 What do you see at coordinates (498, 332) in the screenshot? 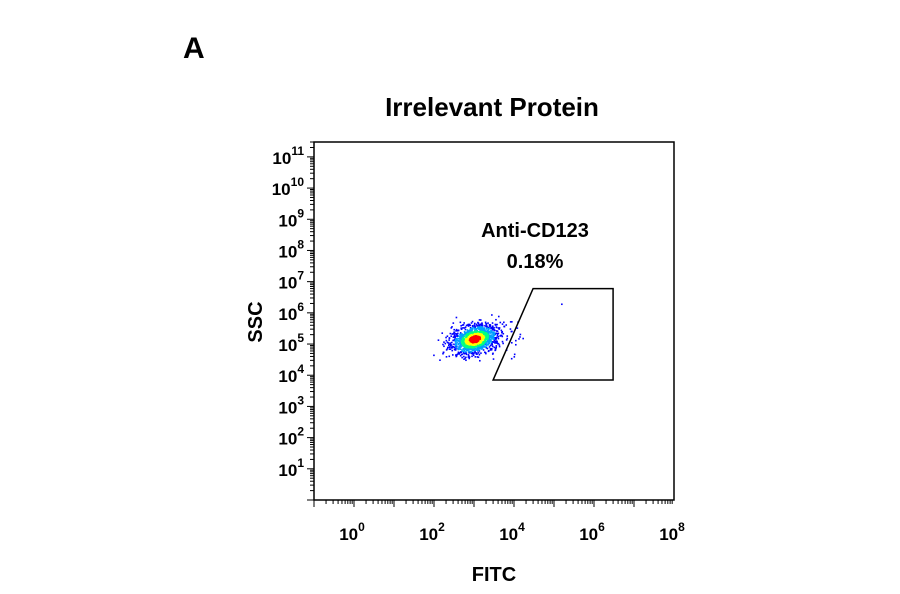
I see `density-scatter` at bounding box center [498, 332].